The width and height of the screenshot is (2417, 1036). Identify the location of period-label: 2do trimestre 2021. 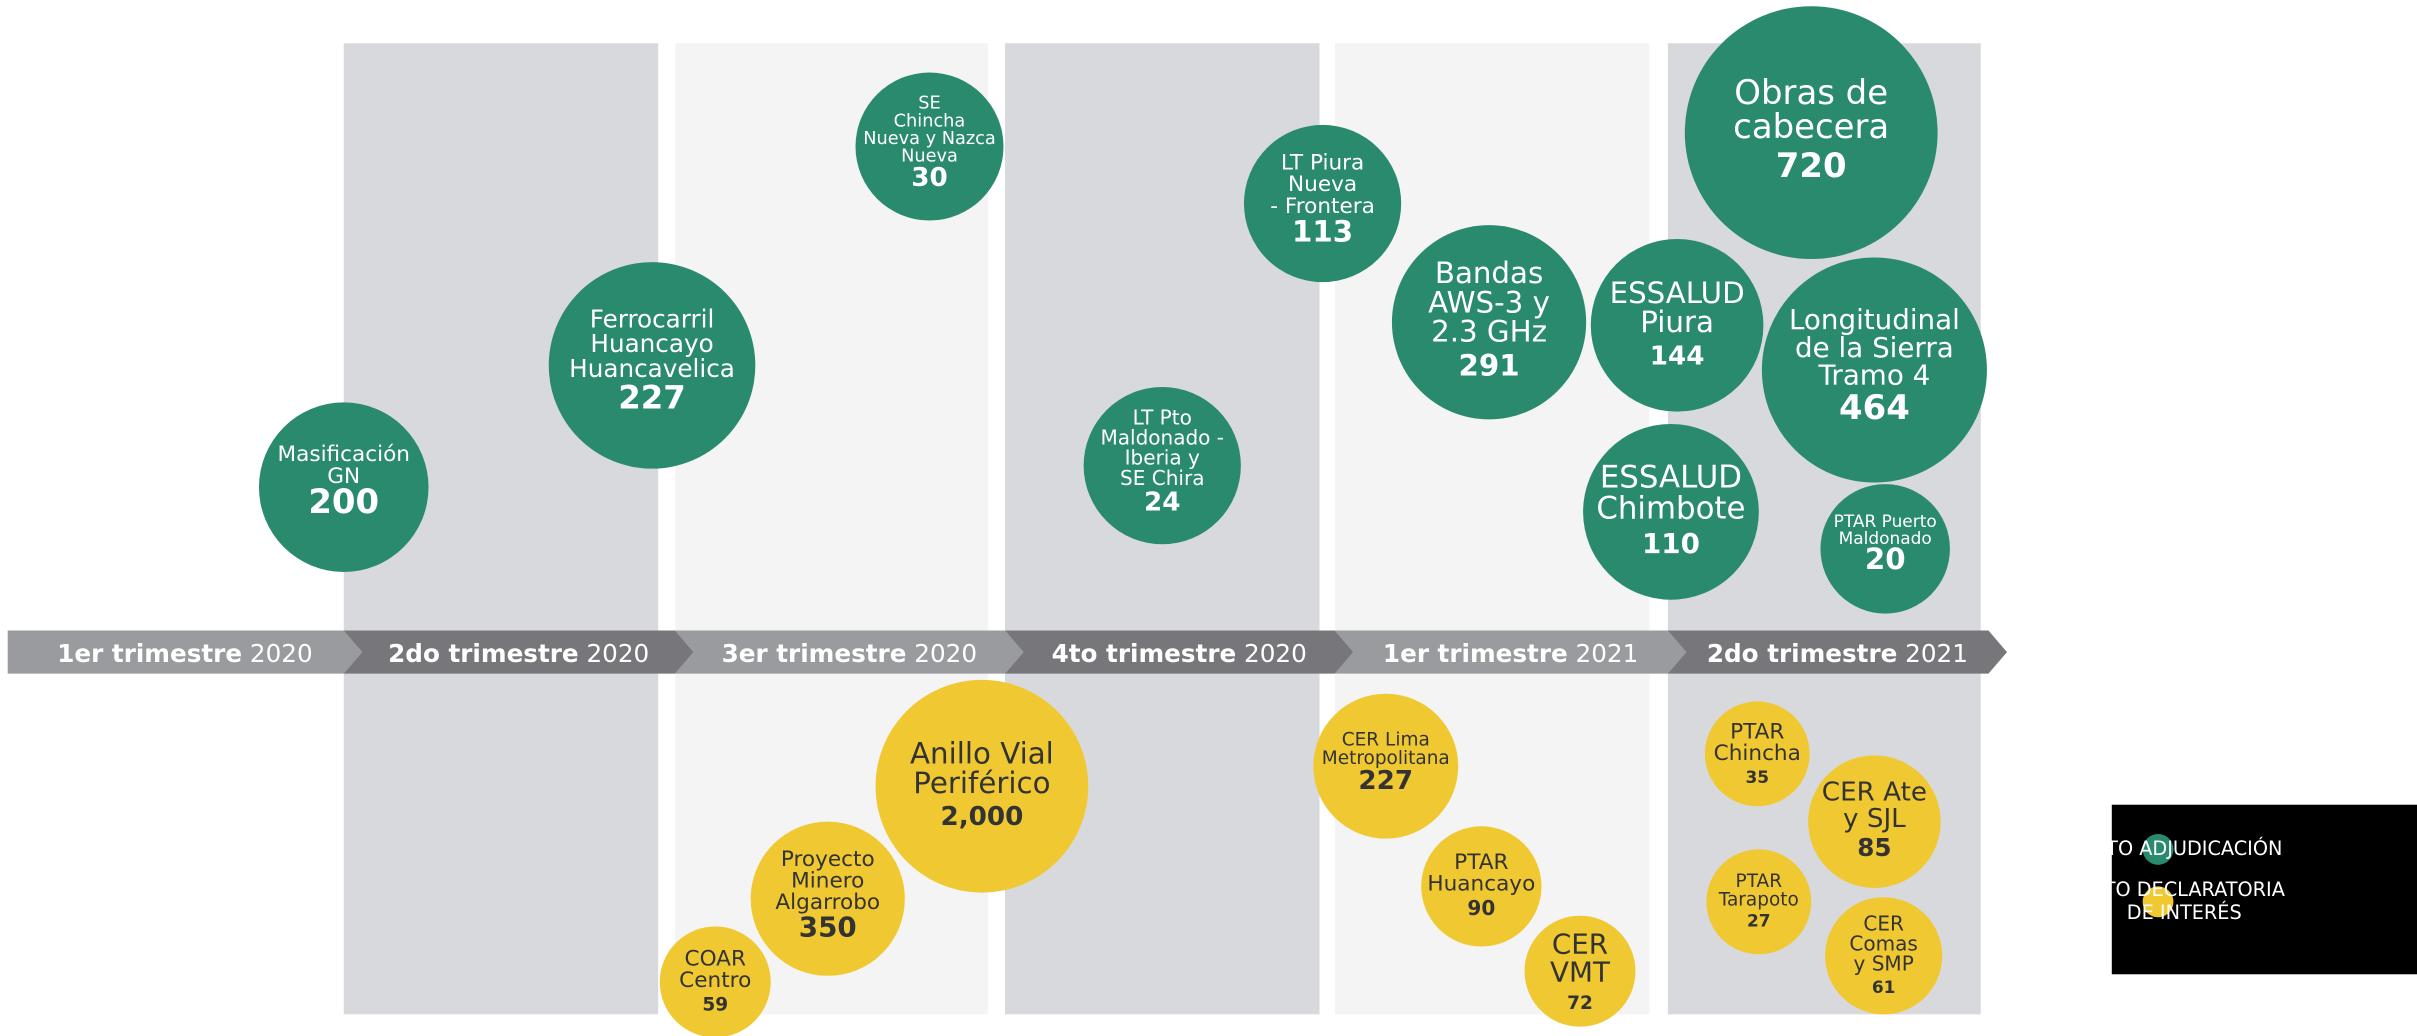
(1837, 653).